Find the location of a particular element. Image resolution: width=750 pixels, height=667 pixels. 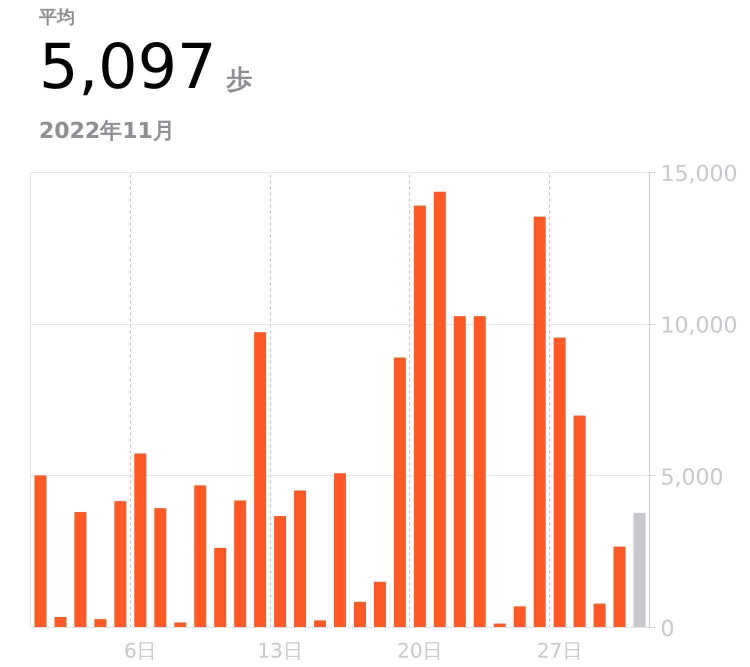

text: 歩 is located at coordinates (239, 79).